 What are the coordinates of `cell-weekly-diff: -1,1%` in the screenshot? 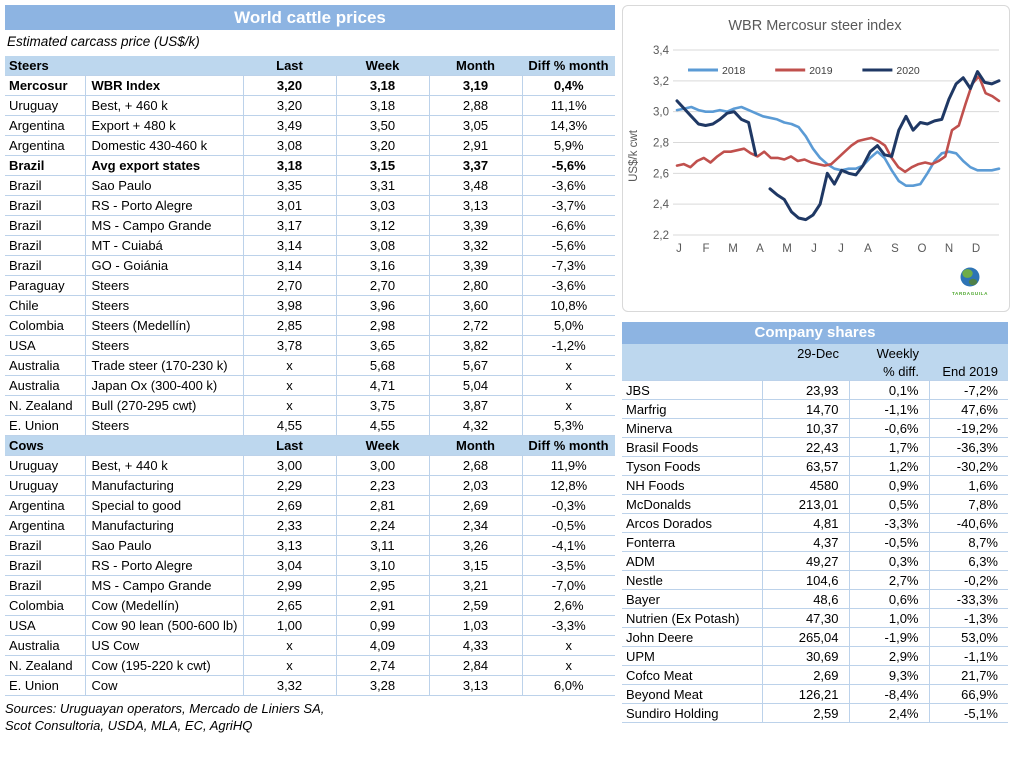 It's located at (889, 409).